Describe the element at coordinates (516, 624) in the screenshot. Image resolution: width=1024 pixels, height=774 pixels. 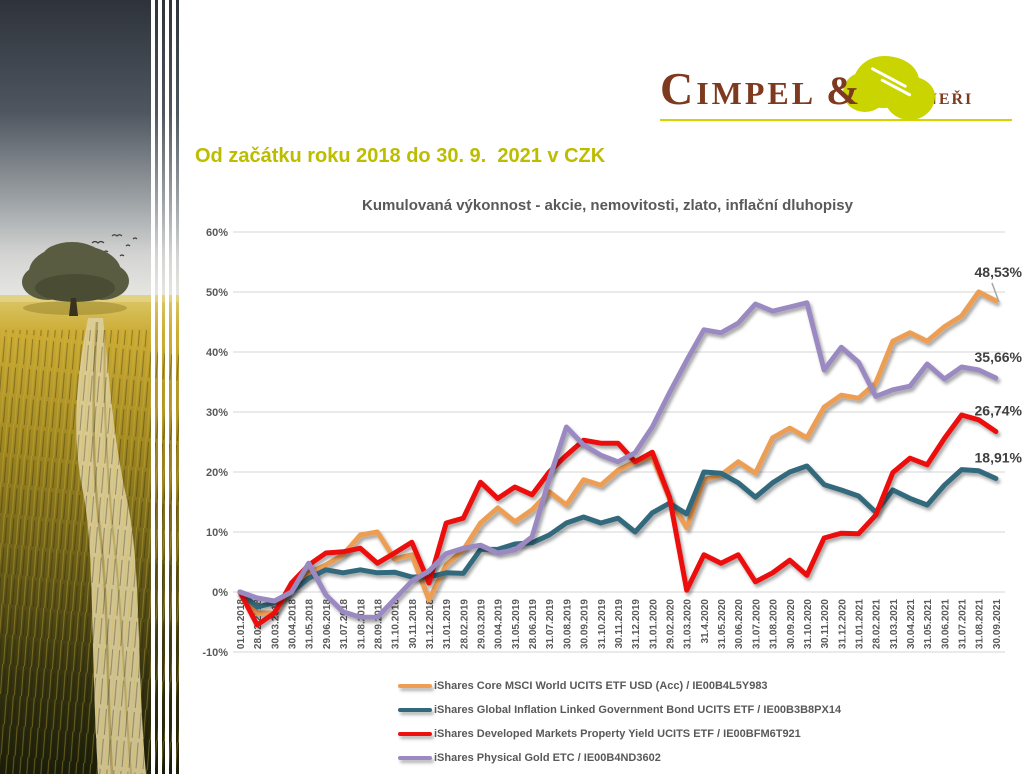
I see `x-axis-tick-label: 31.05.2019` at that location.